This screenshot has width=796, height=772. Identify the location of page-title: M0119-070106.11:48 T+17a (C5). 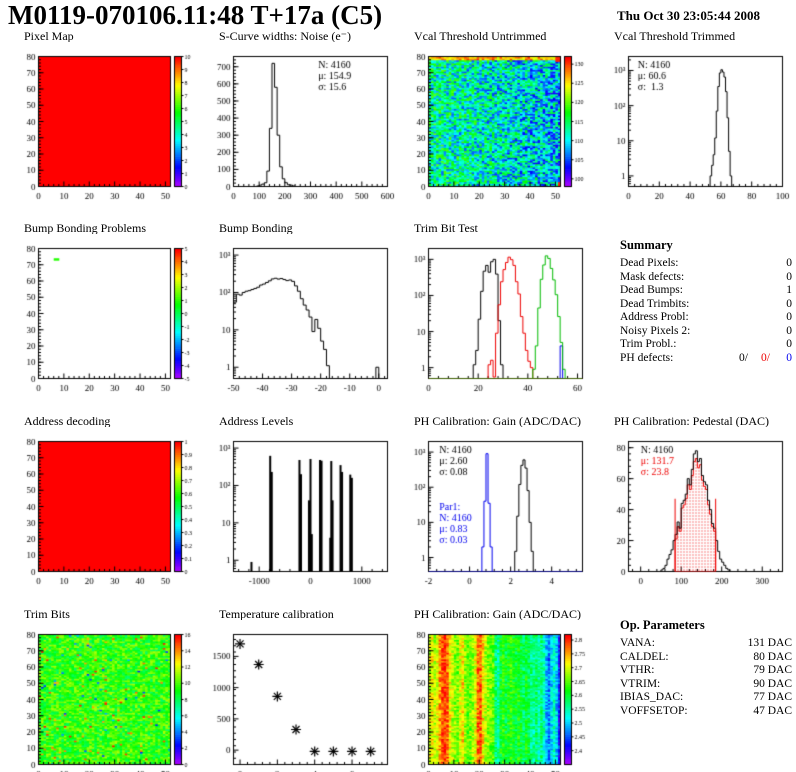
(195, 15).